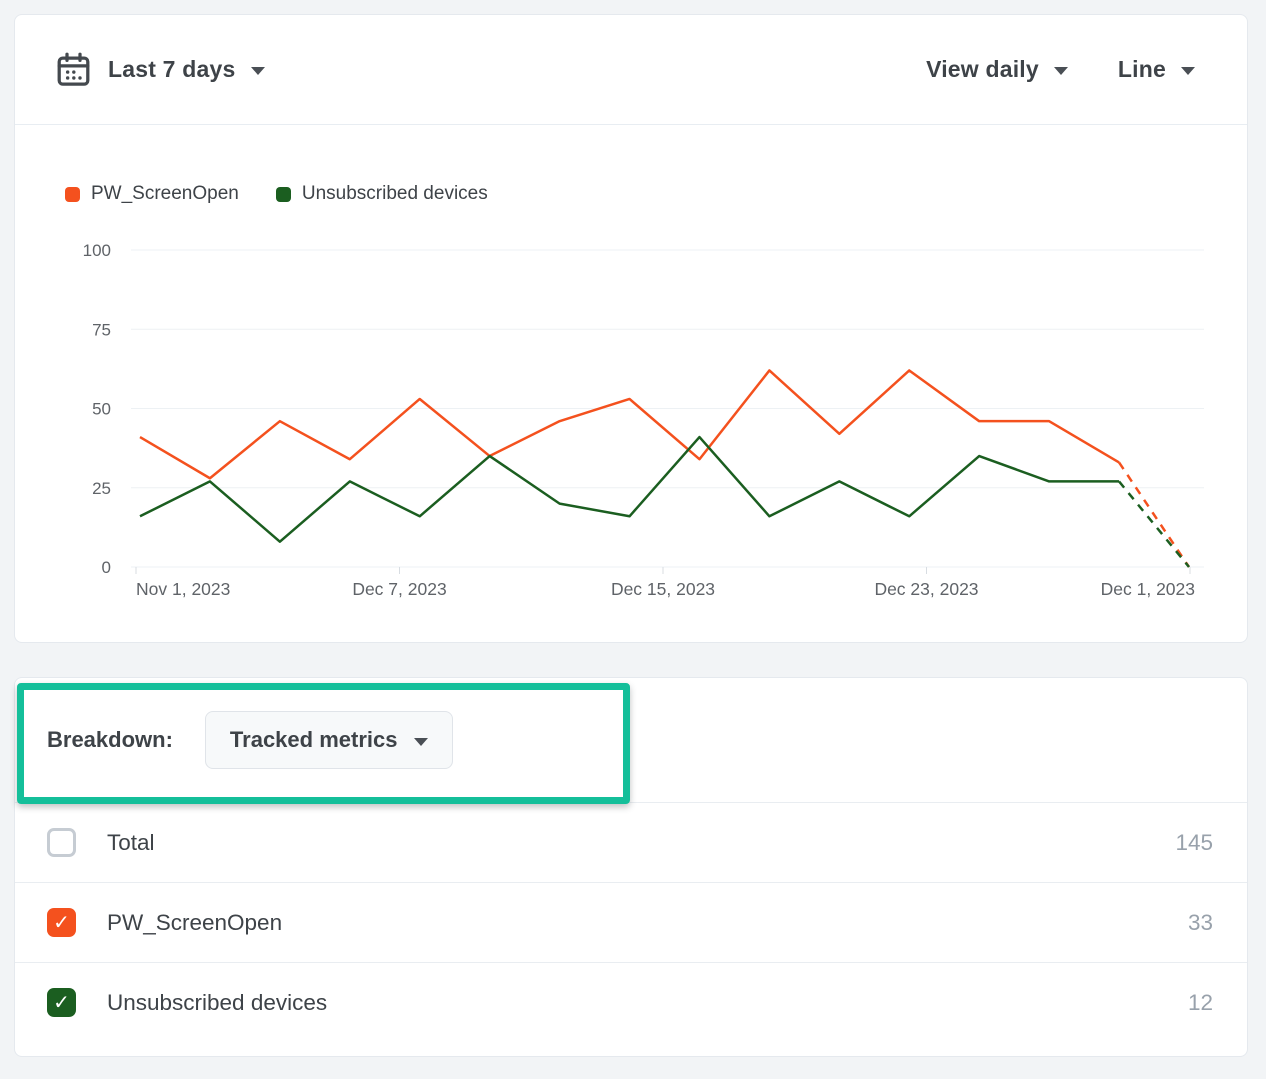 The image size is (1266, 1079). I want to click on row-value: 145, so click(1194, 842).